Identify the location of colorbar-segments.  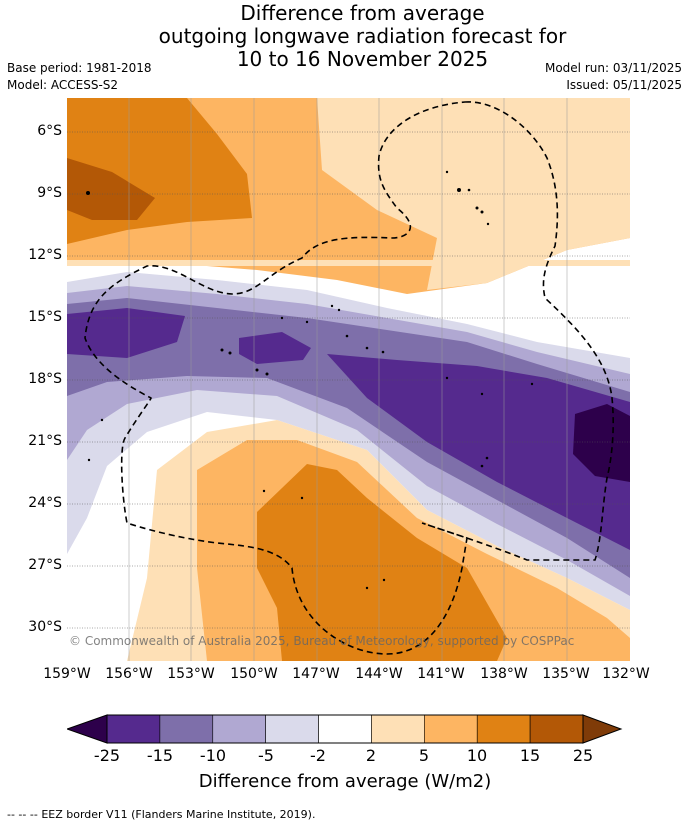
(345, 729).